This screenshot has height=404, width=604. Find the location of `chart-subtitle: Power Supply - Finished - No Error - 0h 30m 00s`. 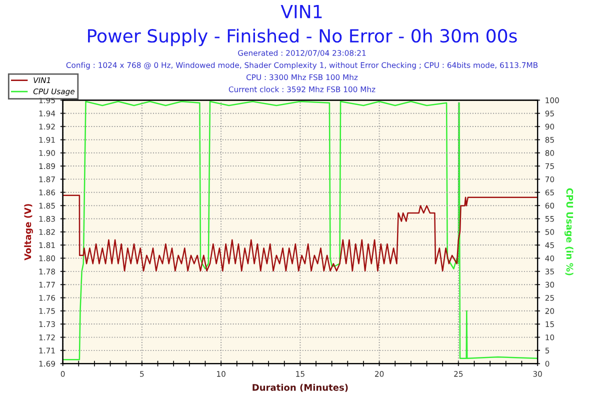

chart-subtitle: Power Supply - Finished - No Error - 0h 30m 00s is located at coordinates (302, 37).